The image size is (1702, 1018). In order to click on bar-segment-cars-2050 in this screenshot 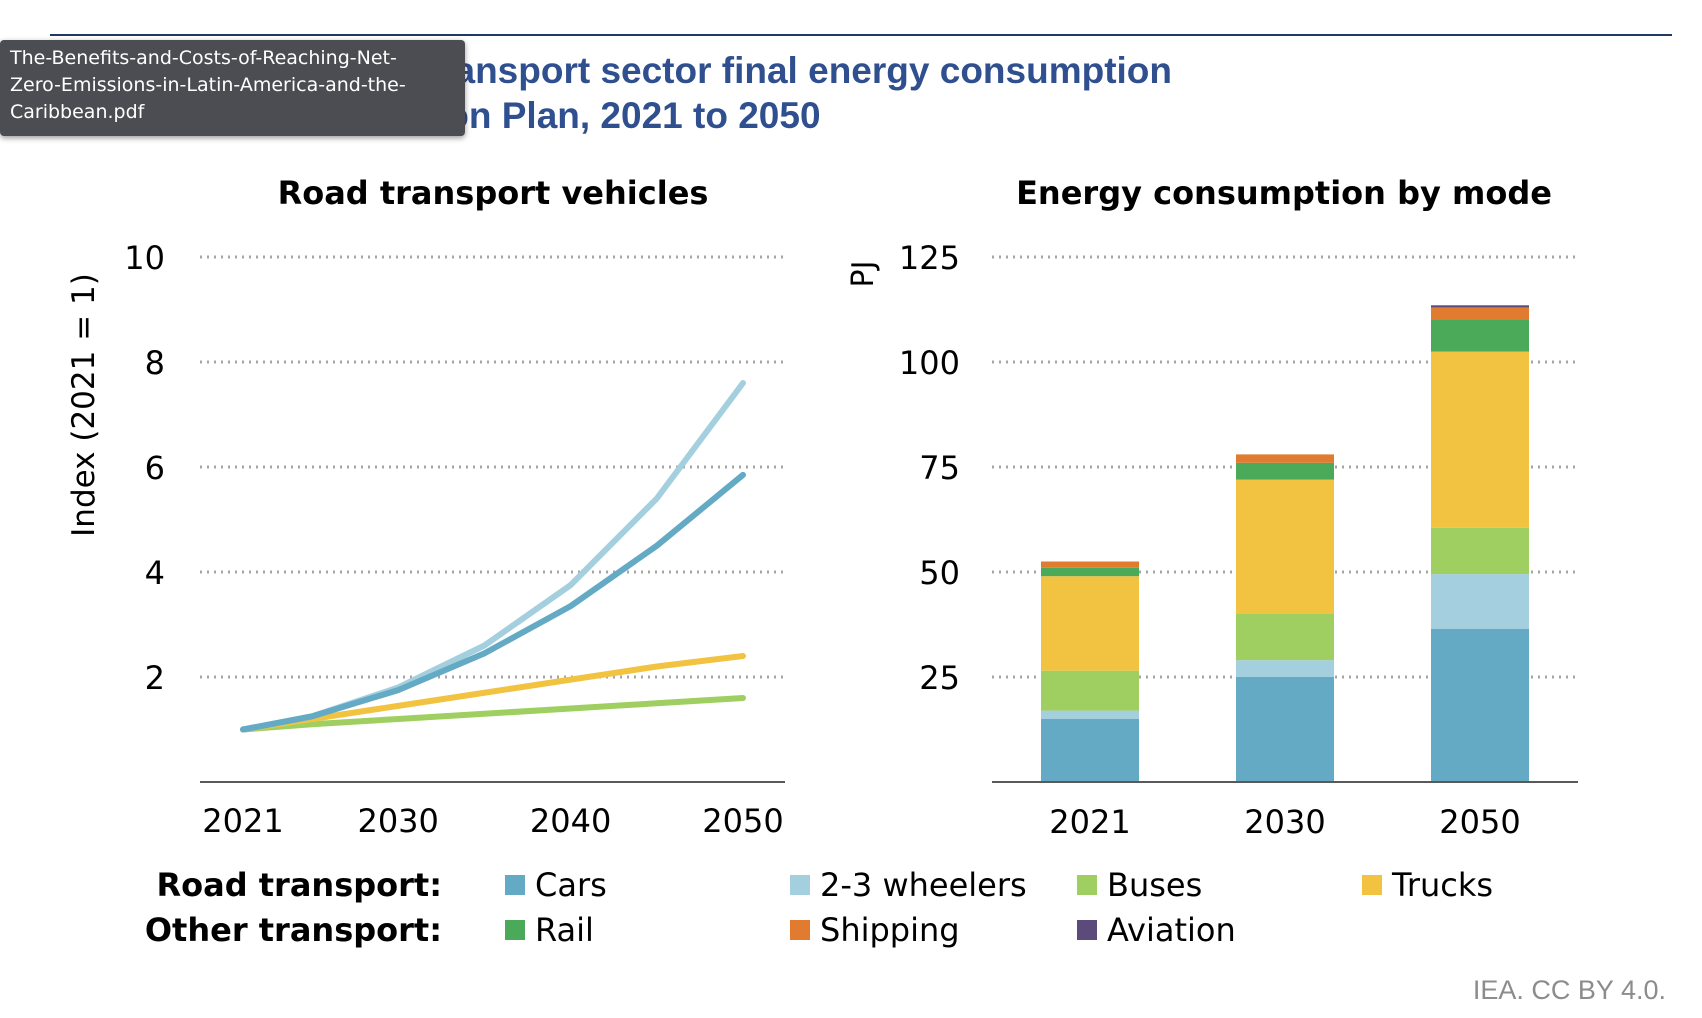, I will do `click(1480, 705)`.